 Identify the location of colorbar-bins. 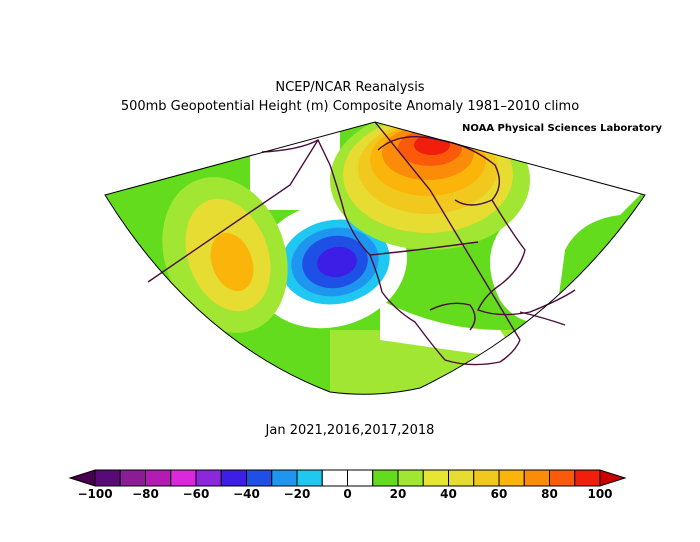
(347, 478).